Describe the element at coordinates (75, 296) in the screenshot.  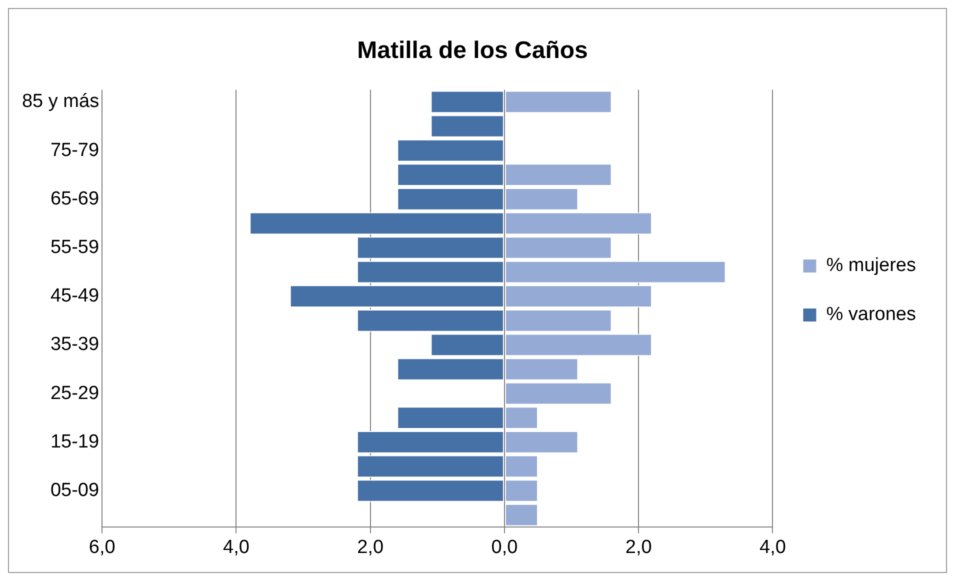
I see `y-tick-label: 45-49` at that location.